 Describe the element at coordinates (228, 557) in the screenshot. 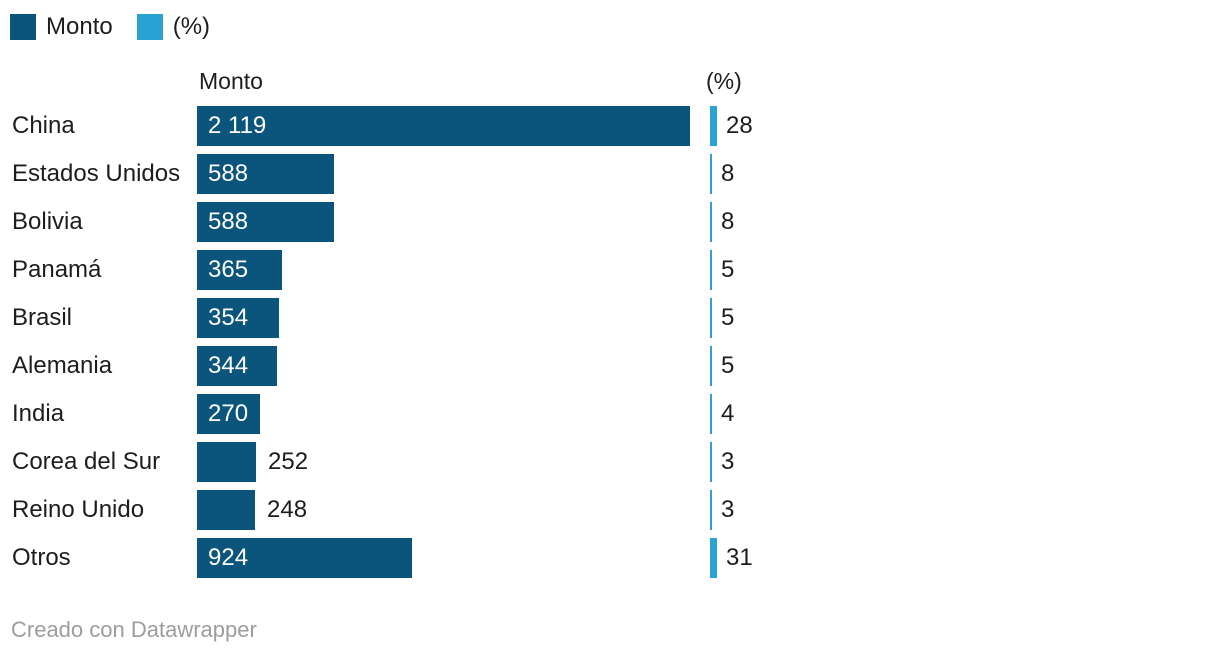

I see `monto-value-label: 924` at that location.